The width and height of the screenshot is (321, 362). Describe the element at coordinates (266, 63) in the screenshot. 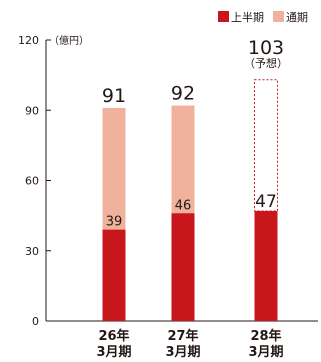

I see `forecast-note: （予想）` at that location.